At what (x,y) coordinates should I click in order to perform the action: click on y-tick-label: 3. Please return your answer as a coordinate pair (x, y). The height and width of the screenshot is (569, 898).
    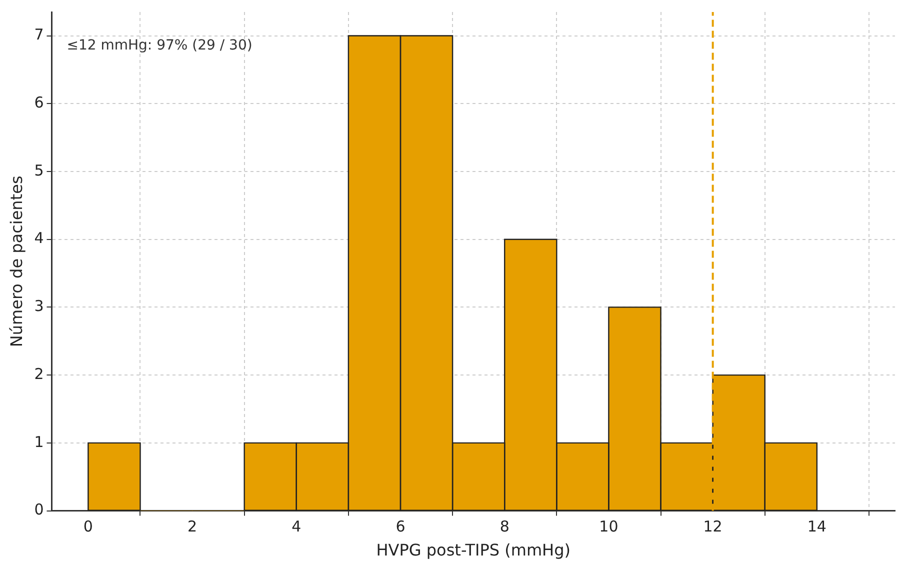
    Looking at the image, I should click on (39, 306).